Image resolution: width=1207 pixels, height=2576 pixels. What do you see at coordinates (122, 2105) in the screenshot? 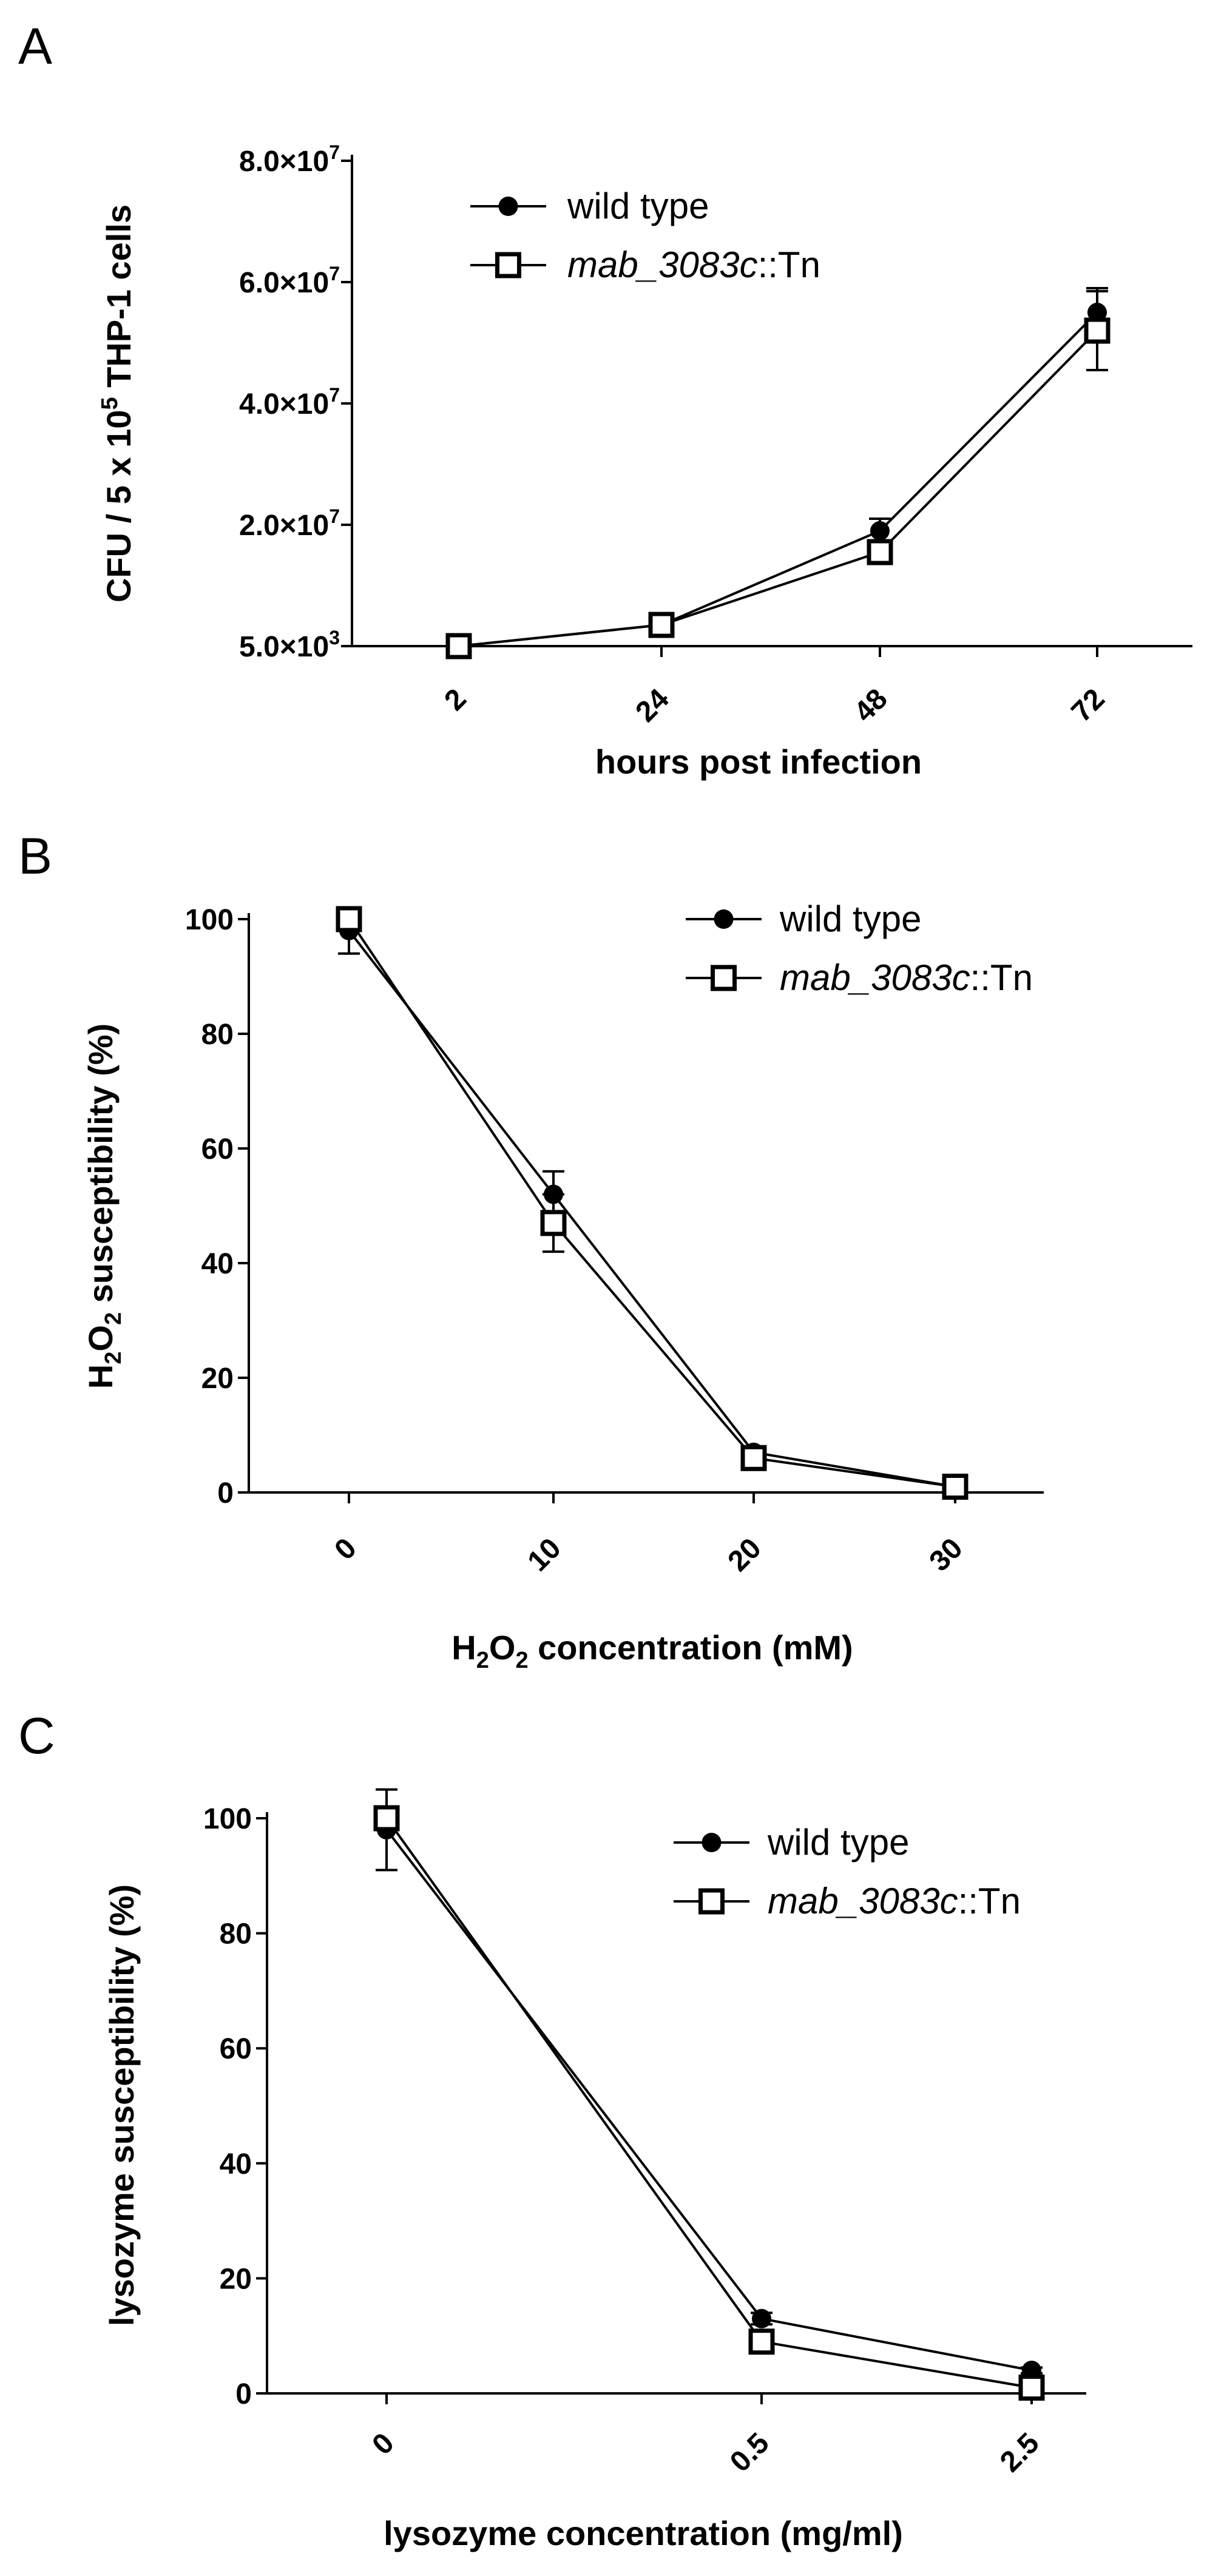
I see `y-axis-title: lysozyme susceptibility (%)` at bounding box center [122, 2105].